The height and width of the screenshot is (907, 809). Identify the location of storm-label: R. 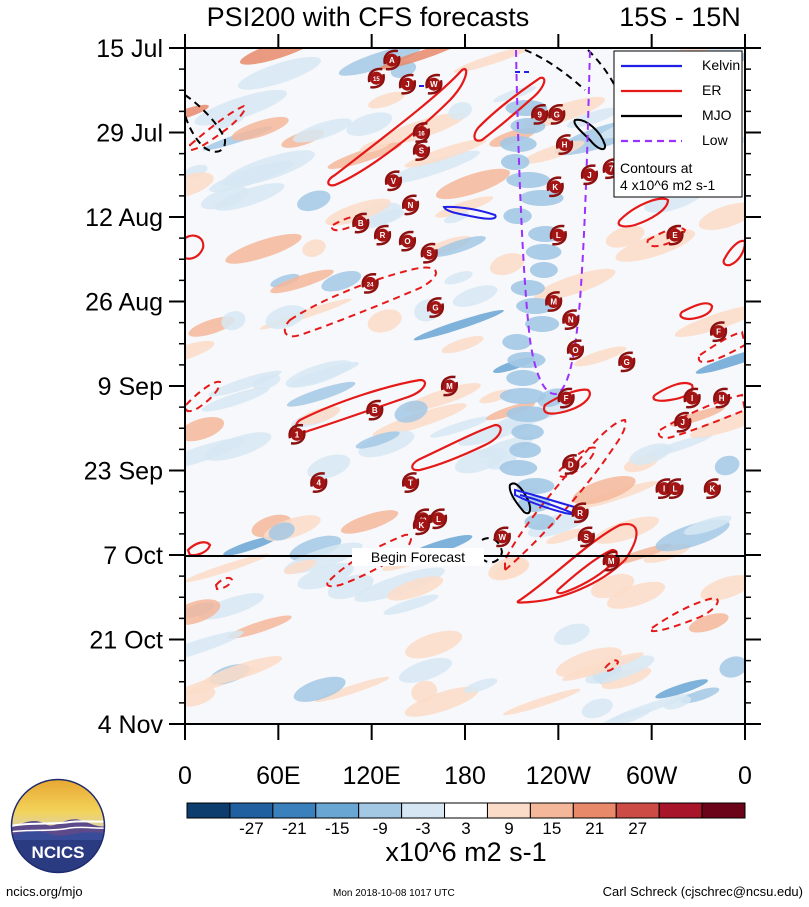
(580, 513).